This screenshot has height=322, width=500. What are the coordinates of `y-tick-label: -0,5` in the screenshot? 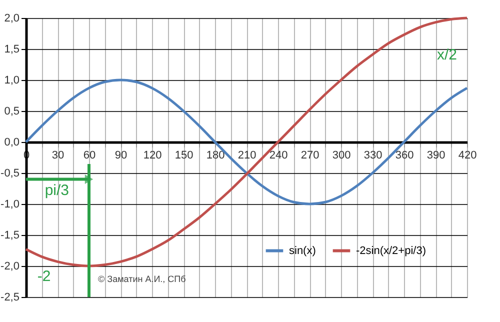 It's located at (10, 174).